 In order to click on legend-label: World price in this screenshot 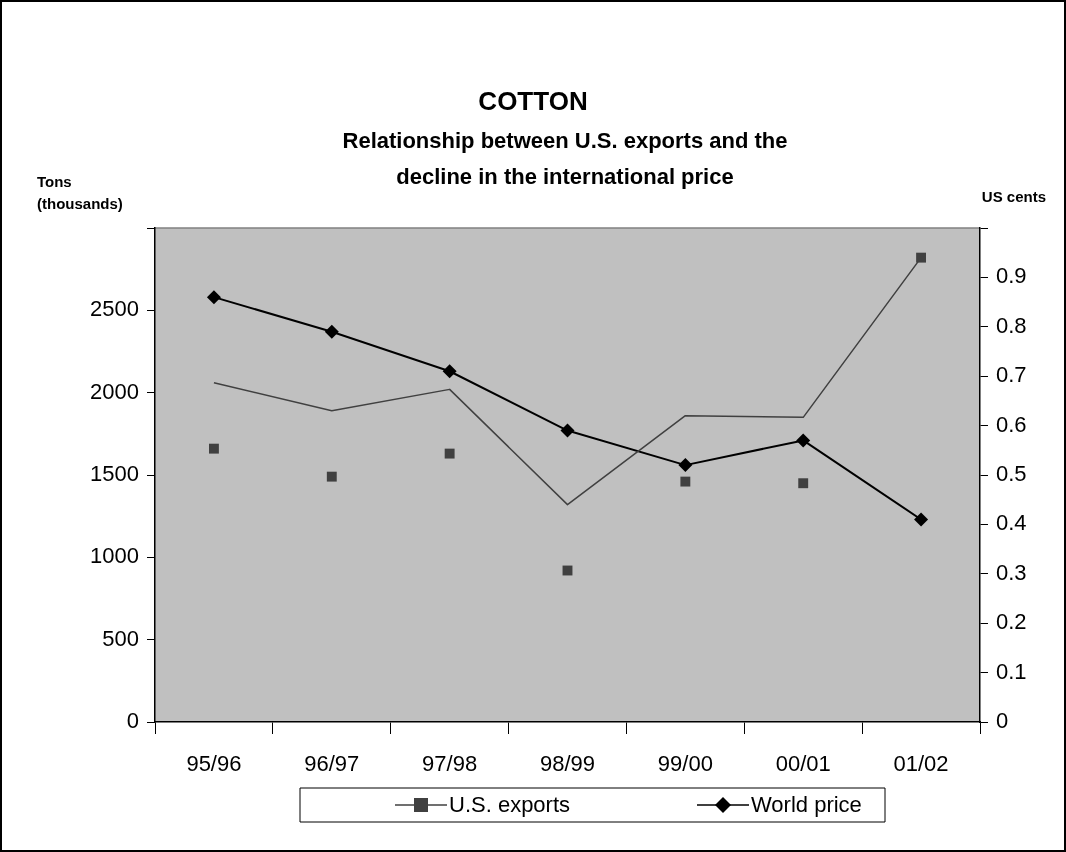, I will do `click(806, 805)`.